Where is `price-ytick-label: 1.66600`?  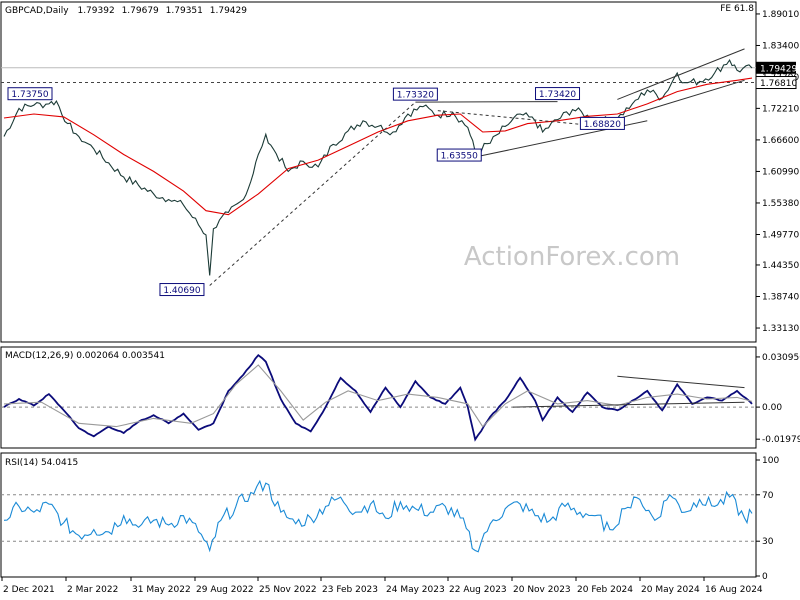
price-ytick-label: 1.66600 is located at coordinates (780, 141).